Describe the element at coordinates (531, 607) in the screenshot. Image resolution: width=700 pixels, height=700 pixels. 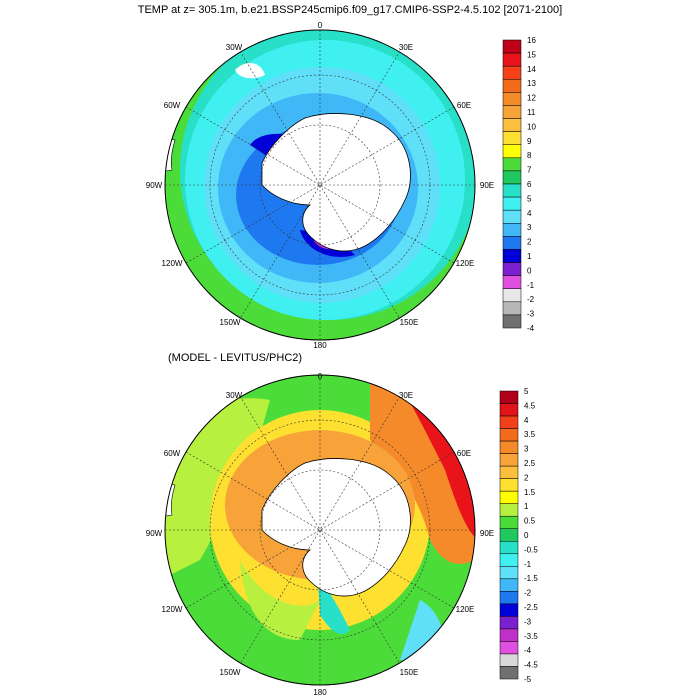
I see `diff-colorbar-label: -2.5` at that location.